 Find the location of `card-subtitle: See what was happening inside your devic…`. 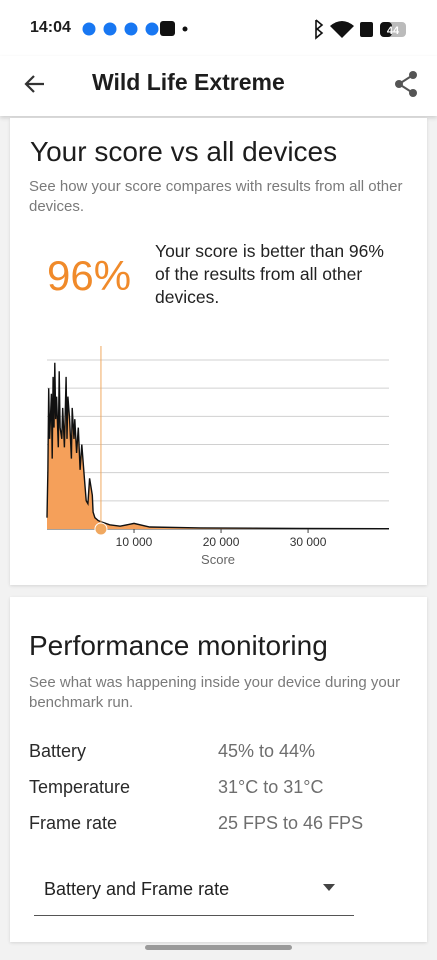

card-subtitle: See what was happening inside your devic… is located at coordinates (215, 692).